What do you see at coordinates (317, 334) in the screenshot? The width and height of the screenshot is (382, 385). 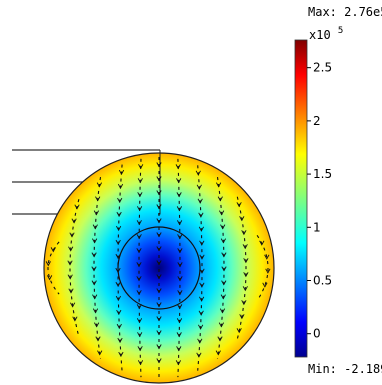 I see `colorbar-tick-label: 0` at bounding box center [317, 334].